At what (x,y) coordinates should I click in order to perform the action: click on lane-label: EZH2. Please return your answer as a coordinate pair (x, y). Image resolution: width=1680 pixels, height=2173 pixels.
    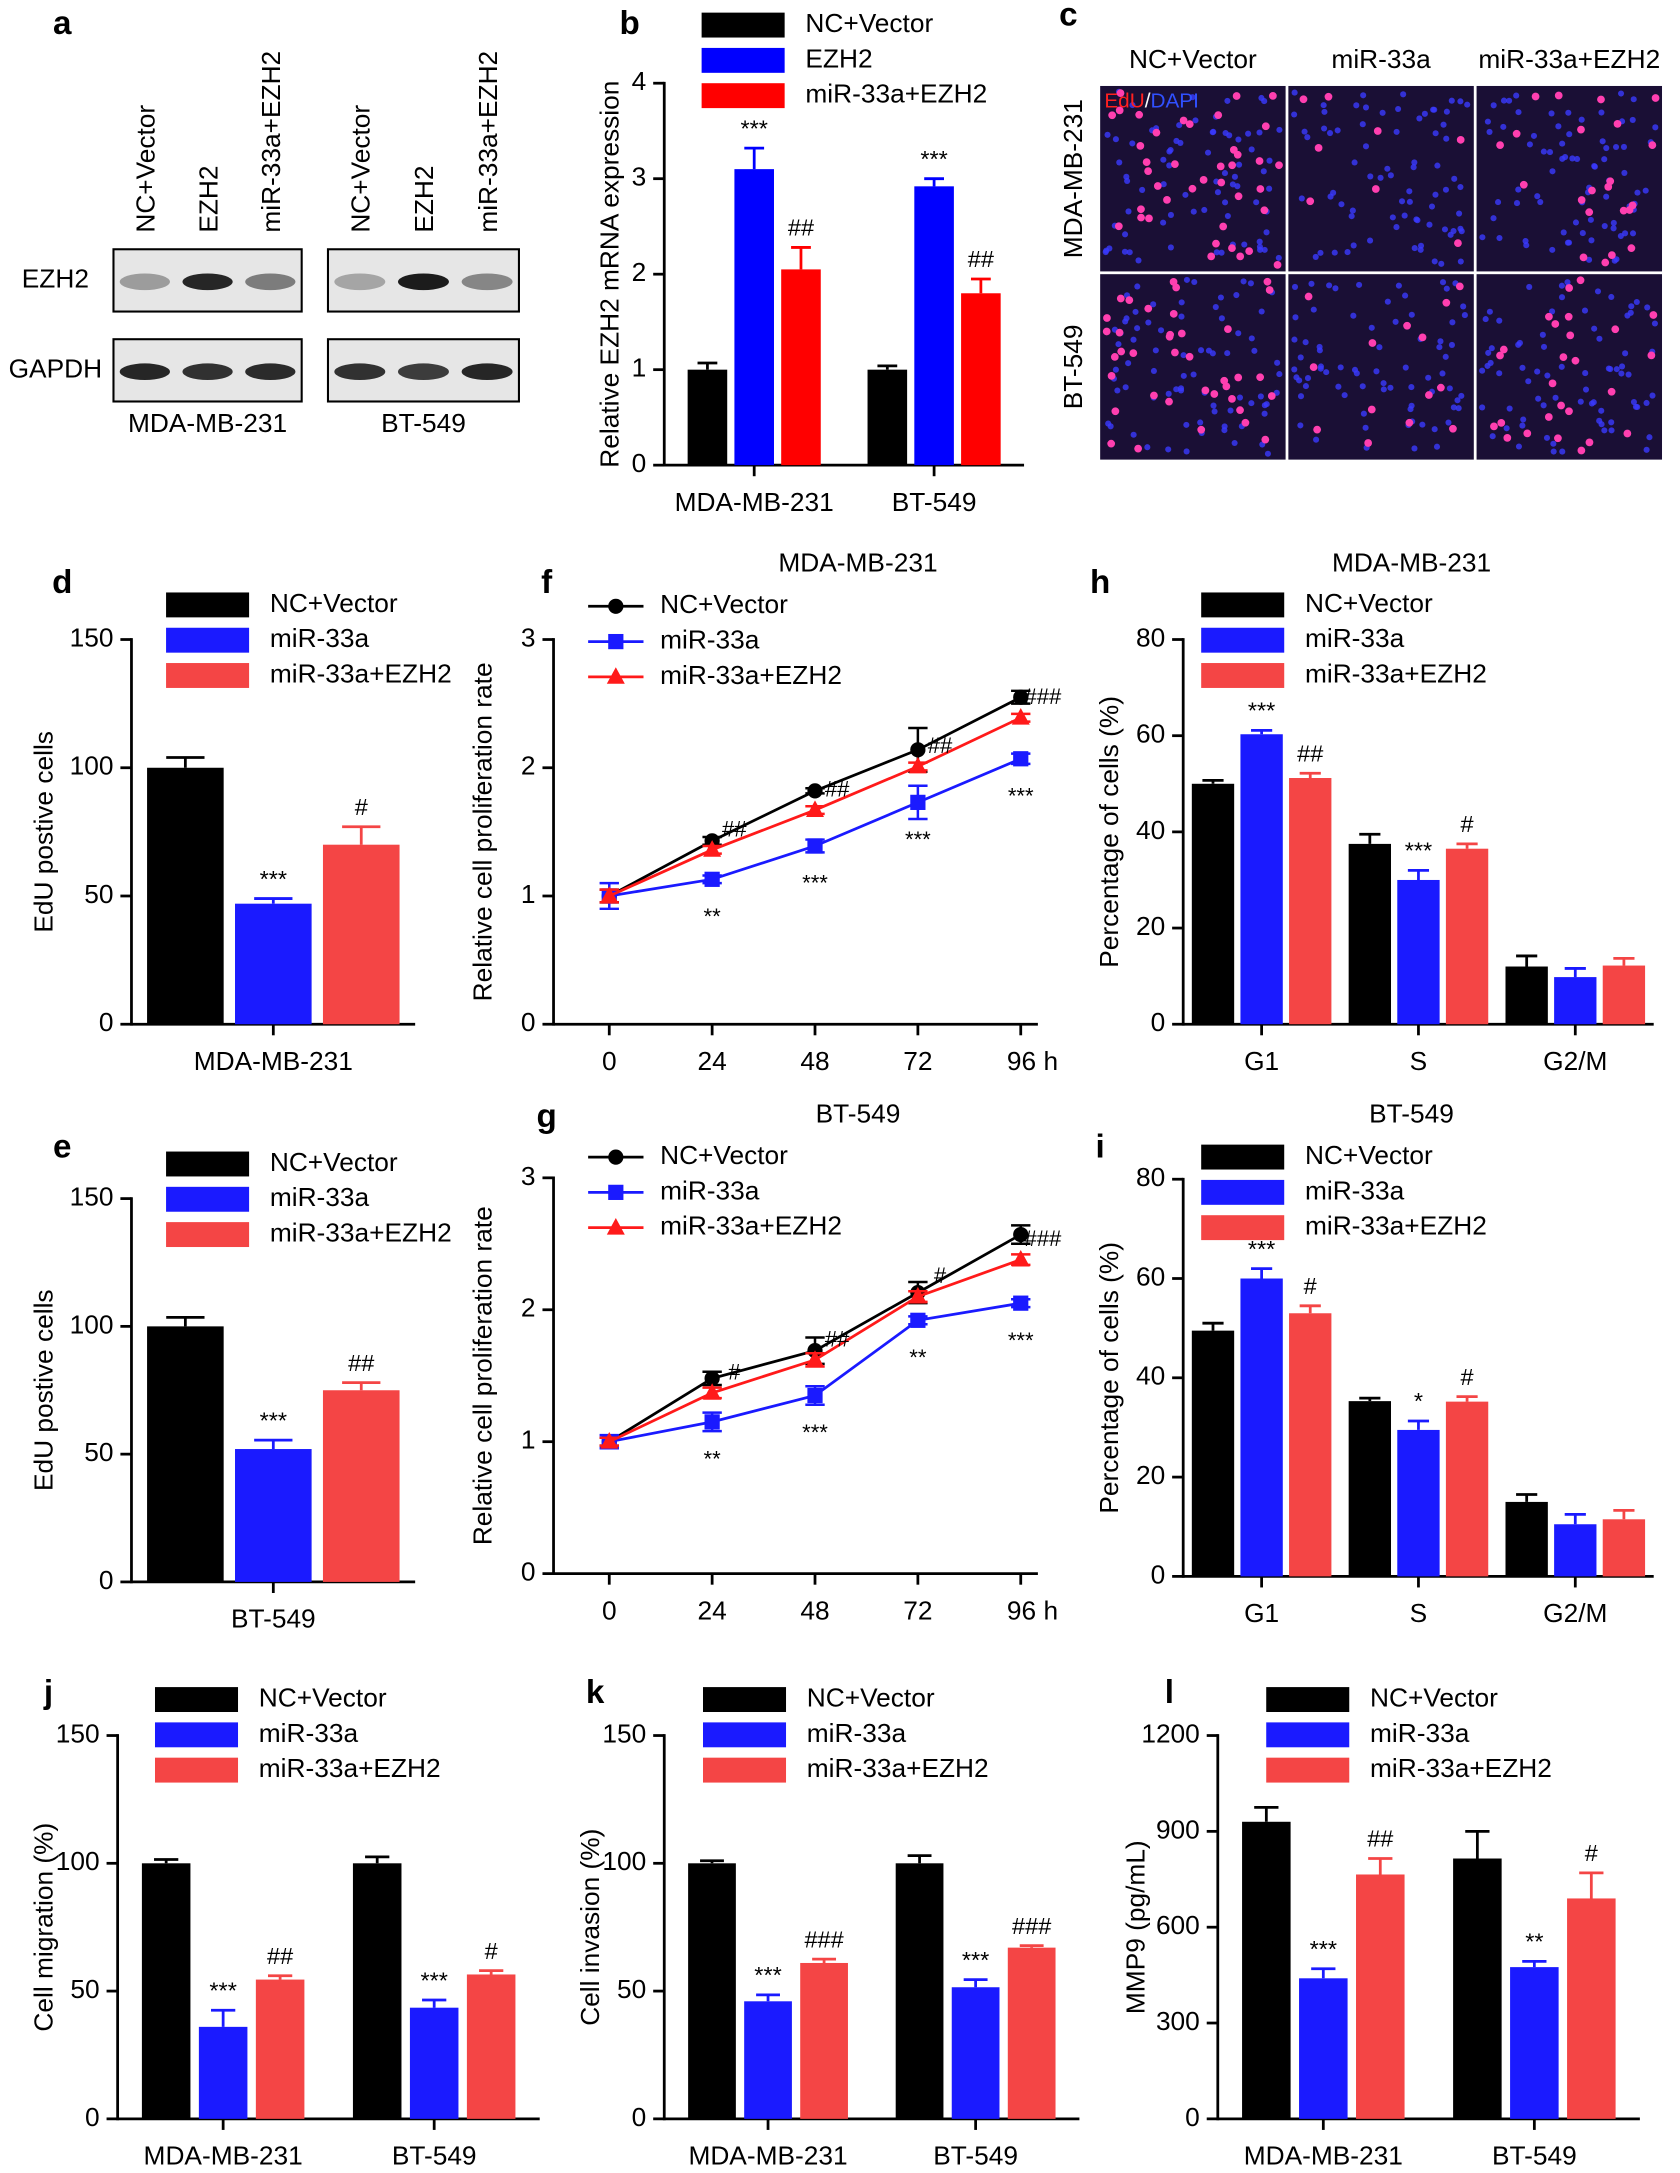
    Looking at the image, I should click on (424, 198).